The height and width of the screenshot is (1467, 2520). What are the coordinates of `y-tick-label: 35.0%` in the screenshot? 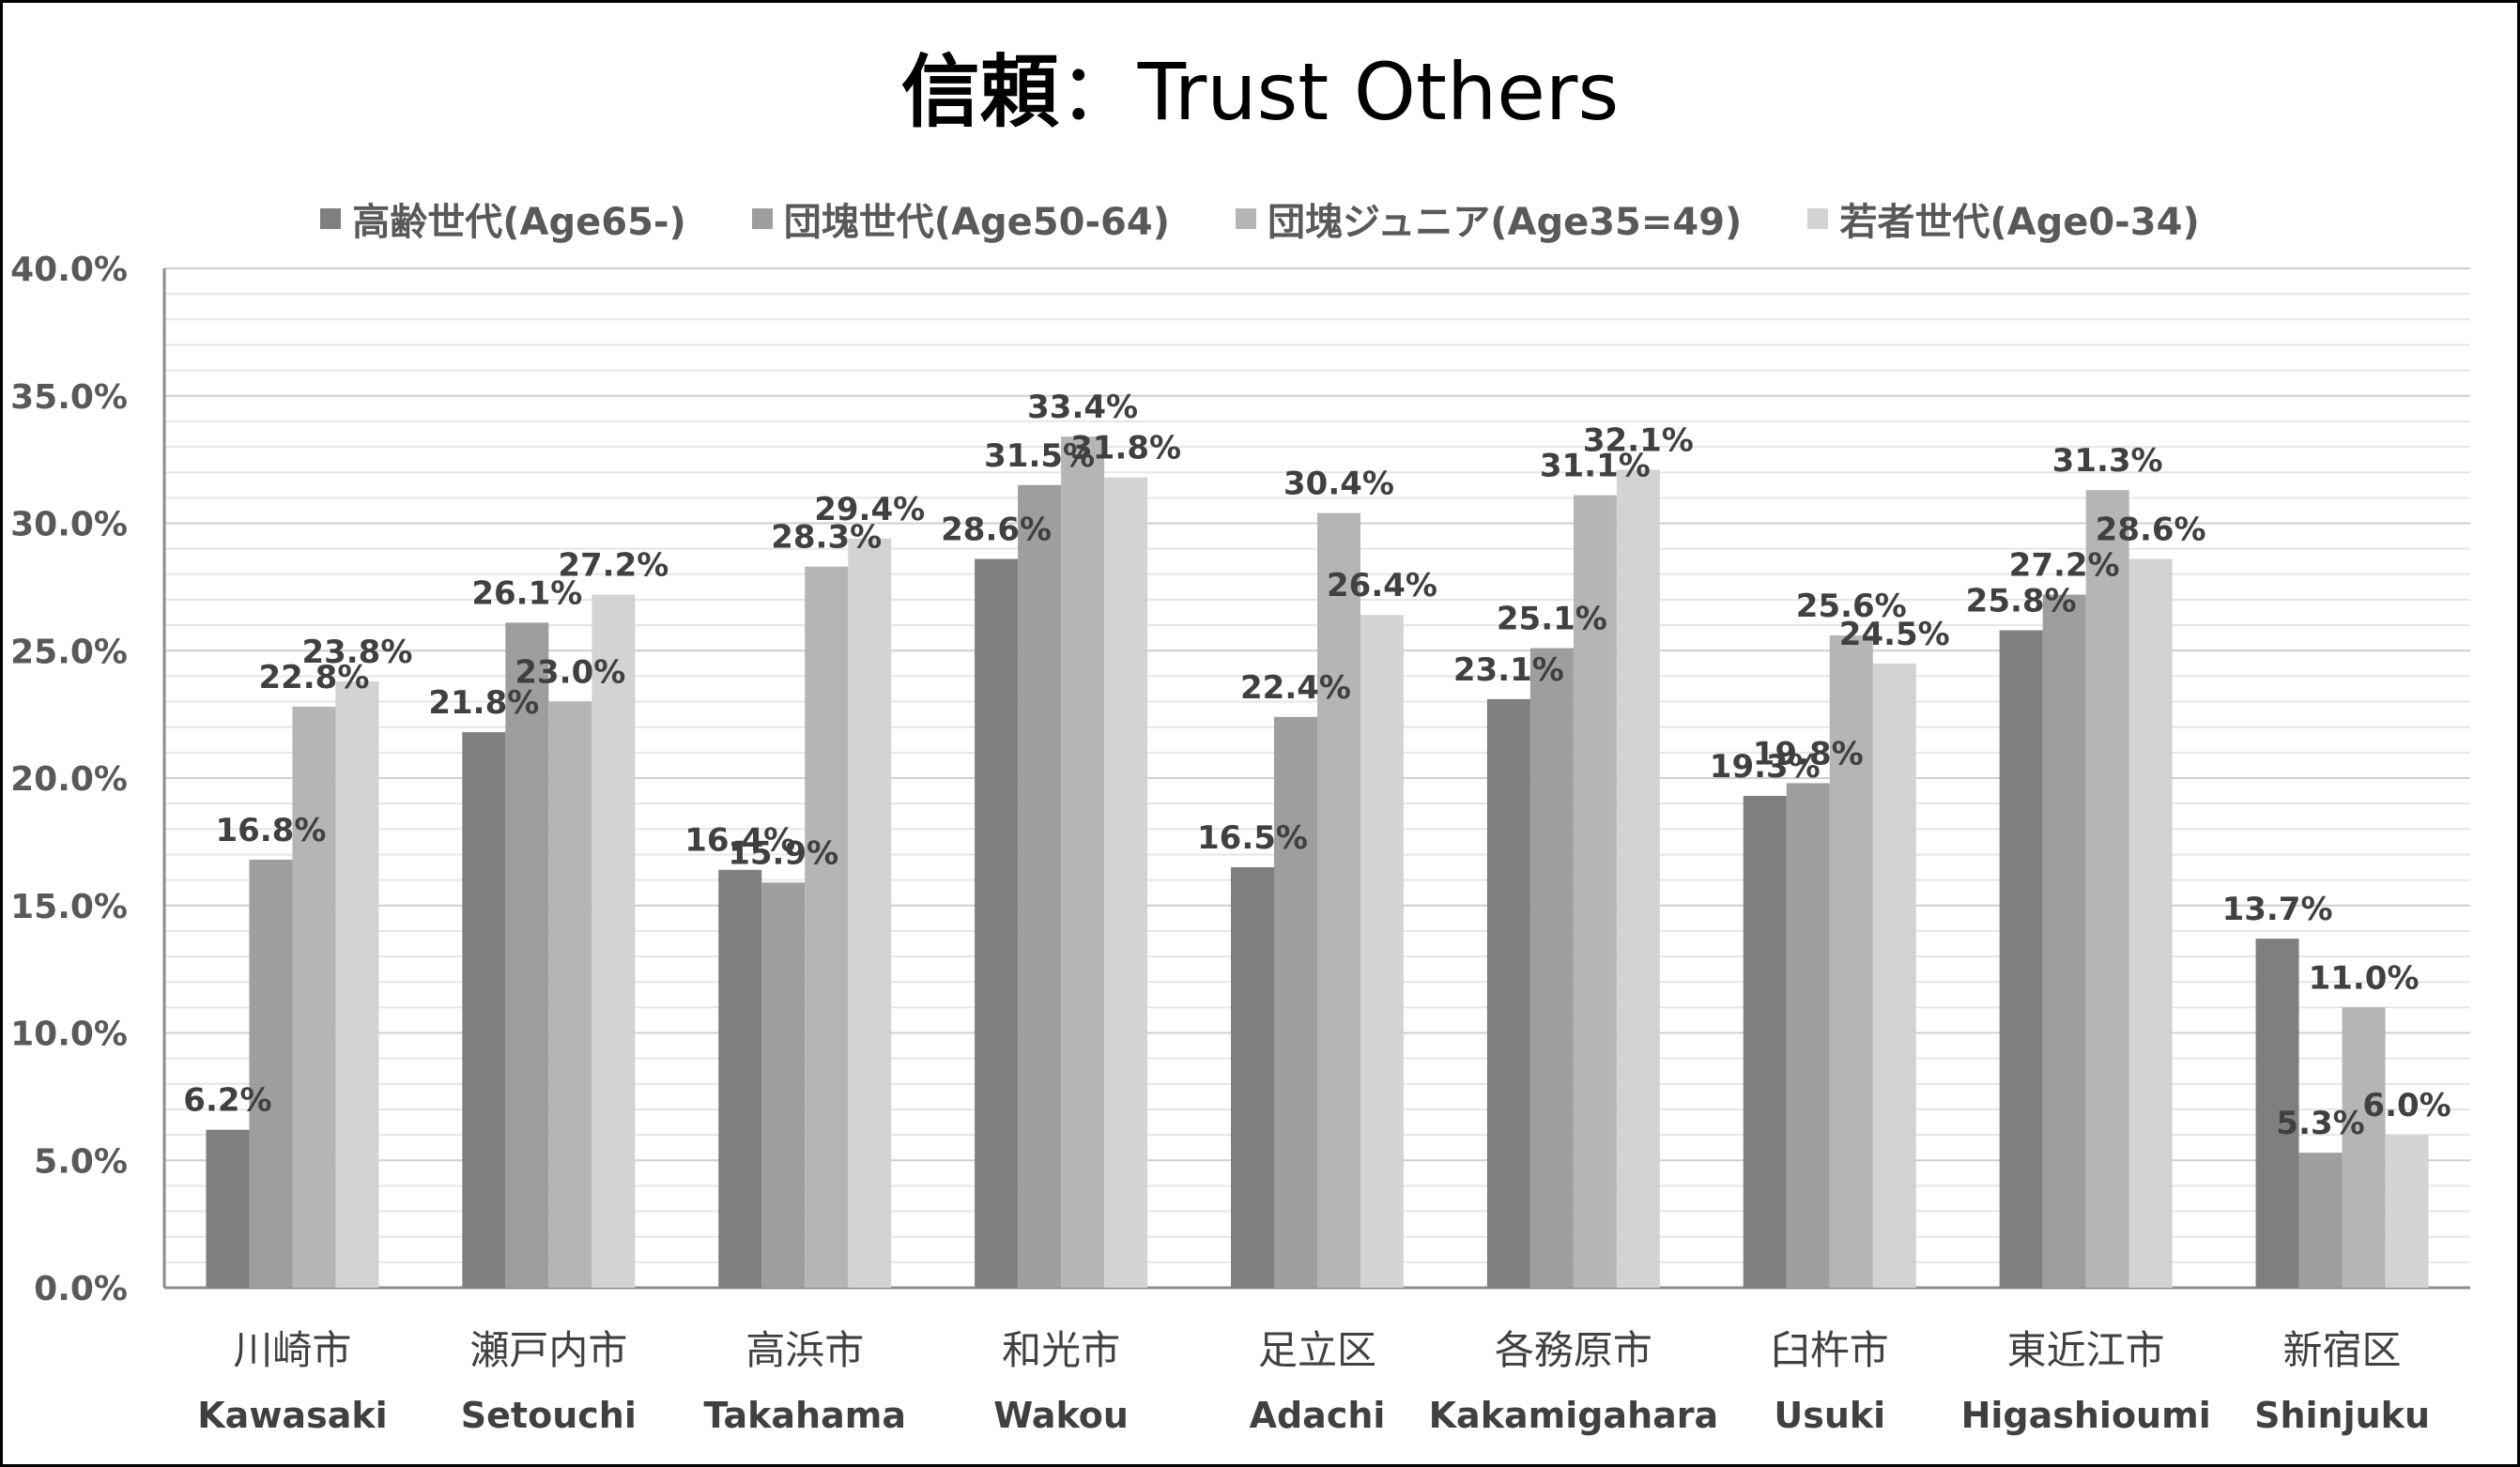 It's located at (69, 397).